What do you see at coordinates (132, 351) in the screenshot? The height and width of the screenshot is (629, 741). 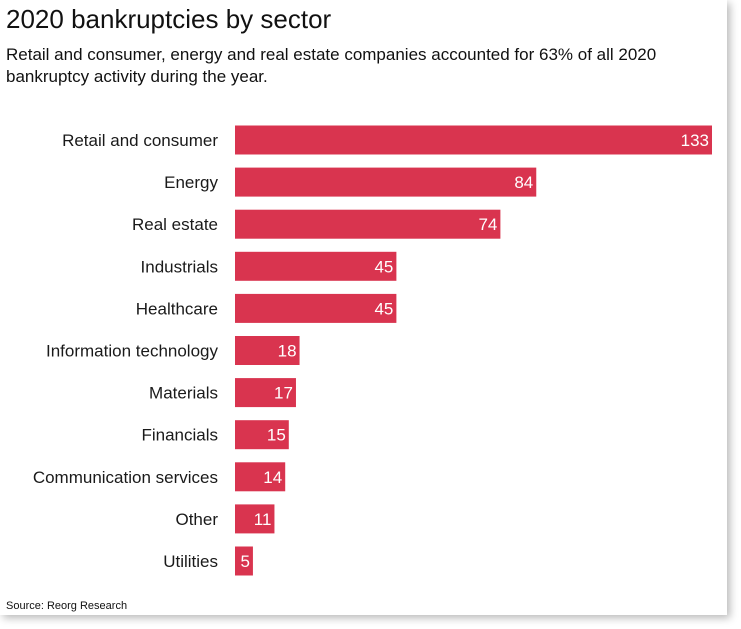 I see `category-label-information-technology: Information technology` at bounding box center [132, 351].